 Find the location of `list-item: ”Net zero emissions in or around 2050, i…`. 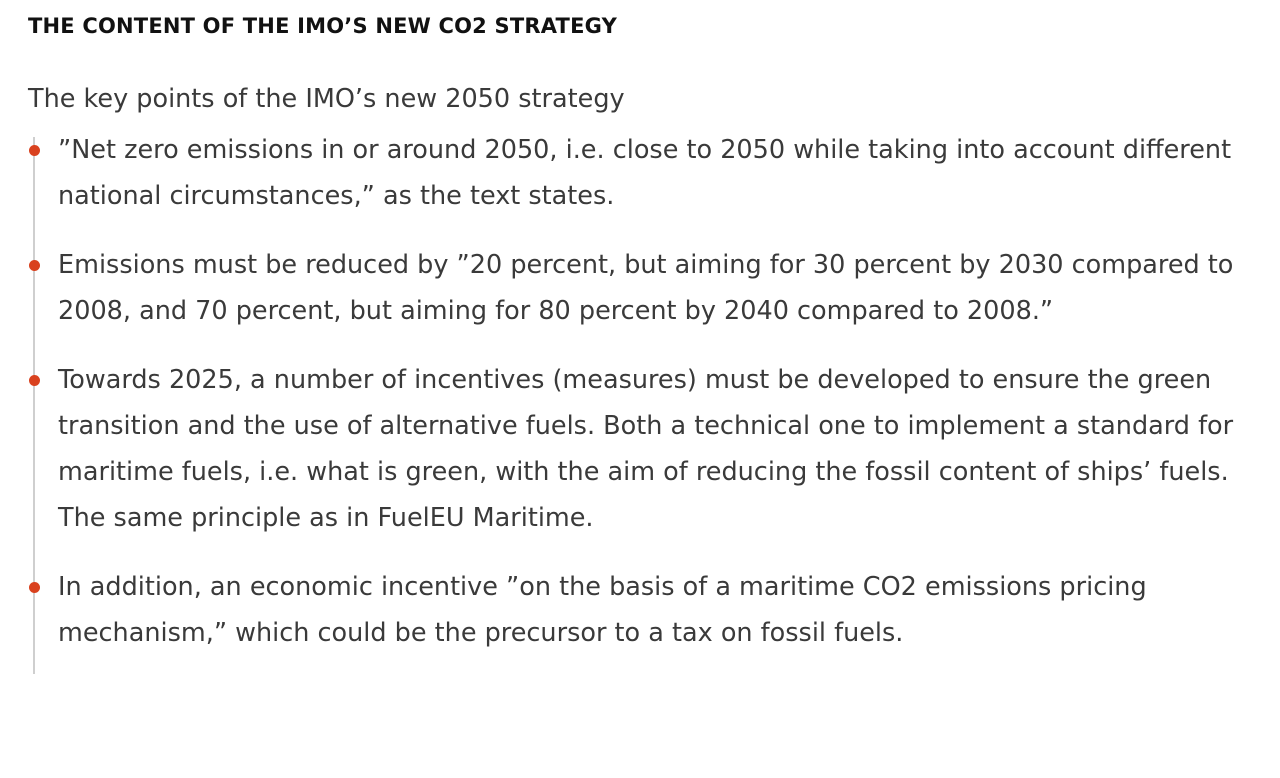

list-item: ”Net zero emissions in or around 2050, i… is located at coordinates (648, 173).